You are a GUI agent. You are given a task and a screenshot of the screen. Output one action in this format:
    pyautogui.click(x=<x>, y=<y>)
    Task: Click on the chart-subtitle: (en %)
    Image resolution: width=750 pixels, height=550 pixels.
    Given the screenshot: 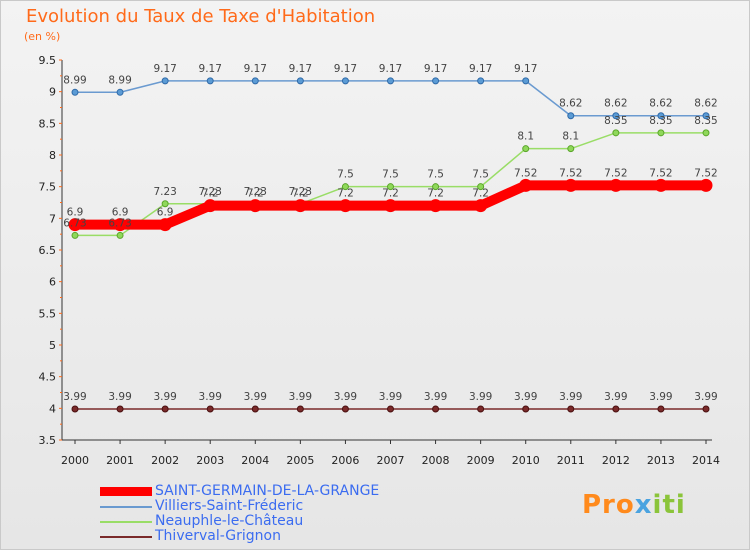 What is the action you would take?
    pyautogui.click(x=42, y=36)
    